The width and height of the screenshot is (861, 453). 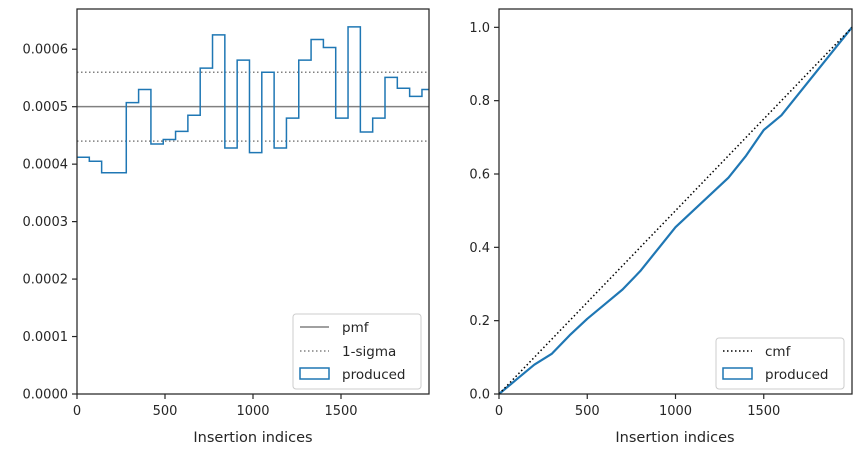 I want to click on produced-step-series, so click(x=253, y=100).